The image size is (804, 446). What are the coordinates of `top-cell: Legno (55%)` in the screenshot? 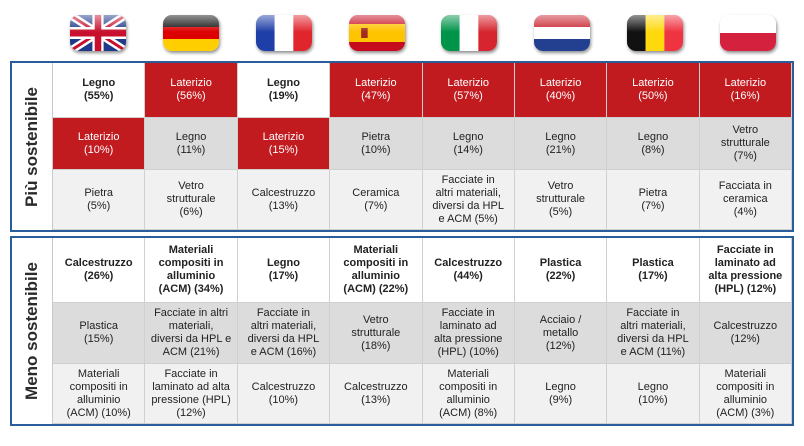 It's located at (99, 90).